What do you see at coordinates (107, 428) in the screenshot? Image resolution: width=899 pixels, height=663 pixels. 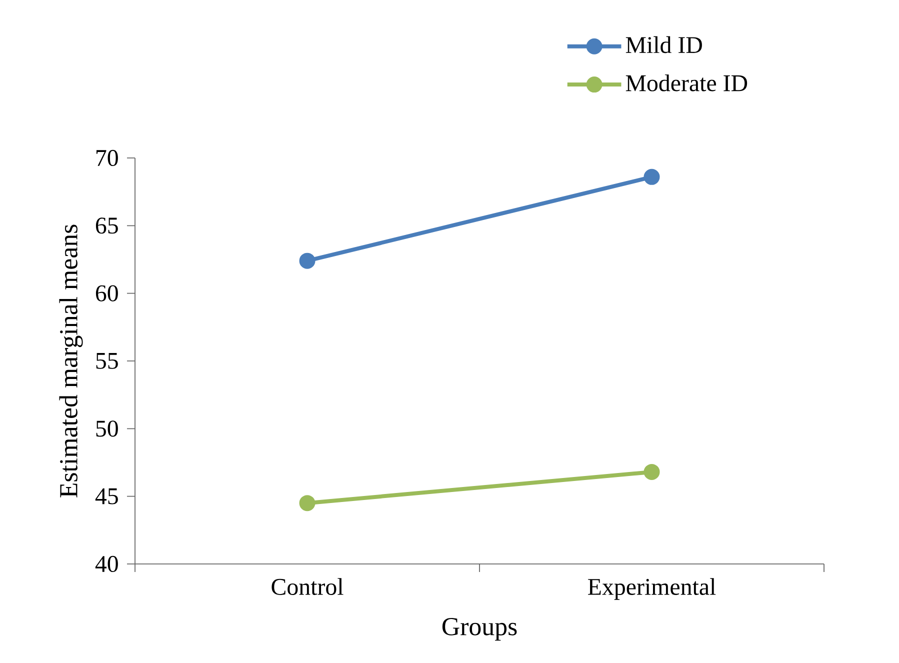 I see `y-tick-label: 50` at bounding box center [107, 428].